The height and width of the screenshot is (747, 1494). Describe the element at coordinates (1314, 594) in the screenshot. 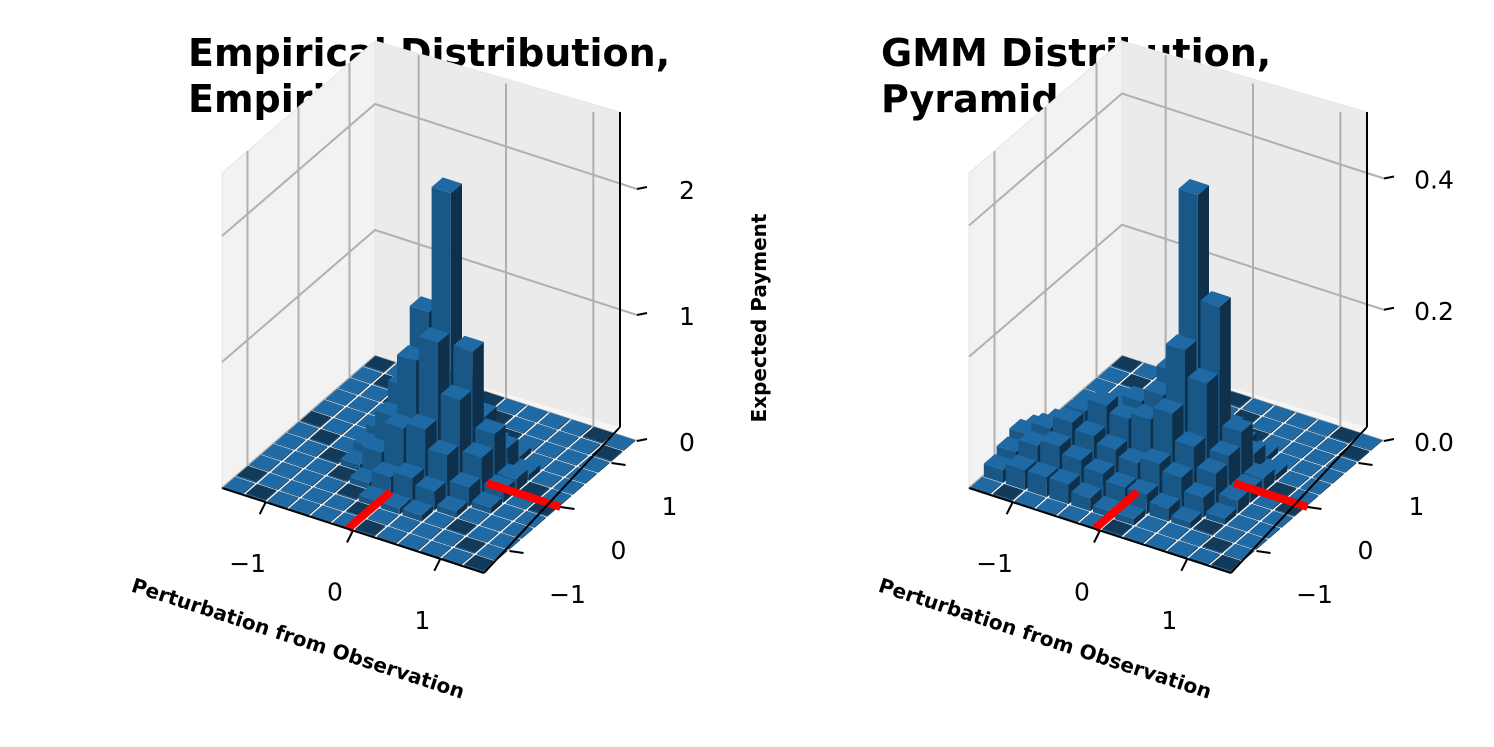

I see `y-tick-label: −1` at that location.